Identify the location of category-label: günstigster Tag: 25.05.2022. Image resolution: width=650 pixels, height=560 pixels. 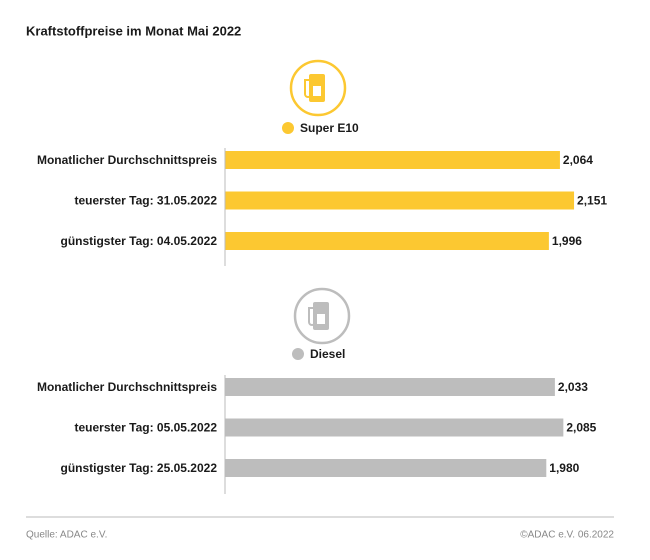
(138, 468).